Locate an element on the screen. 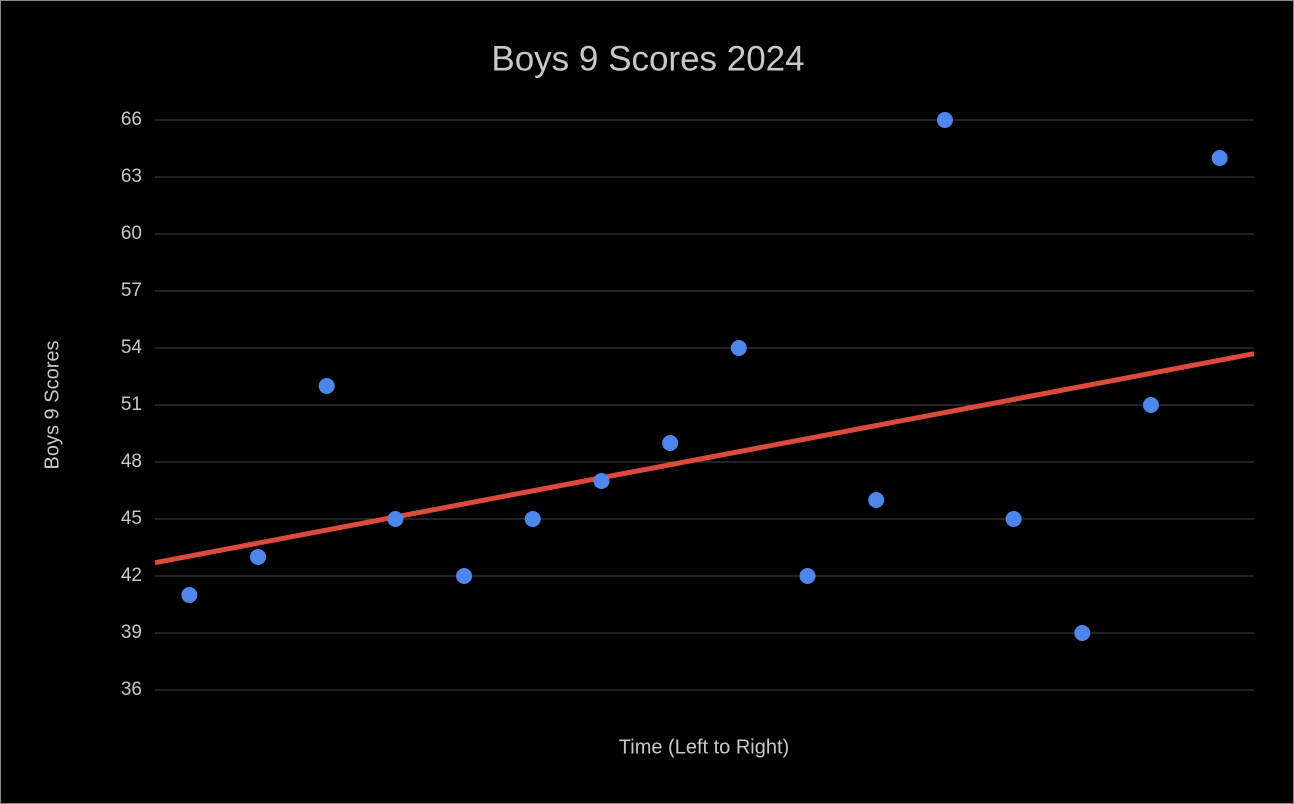 This screenshot has width=1294, height=804. y-tick-label: 48 is located at coordinates (131, 461).